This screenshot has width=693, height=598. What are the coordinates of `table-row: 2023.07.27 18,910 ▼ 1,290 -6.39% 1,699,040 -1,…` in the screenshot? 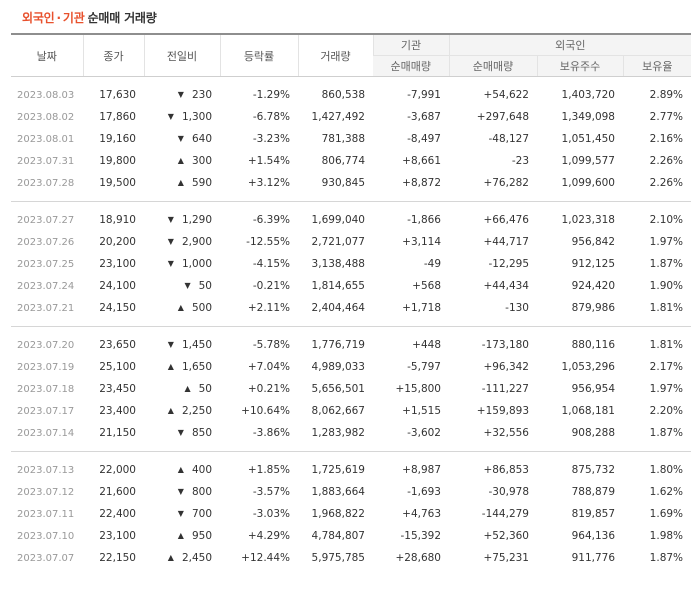 It's located at (351, 220).